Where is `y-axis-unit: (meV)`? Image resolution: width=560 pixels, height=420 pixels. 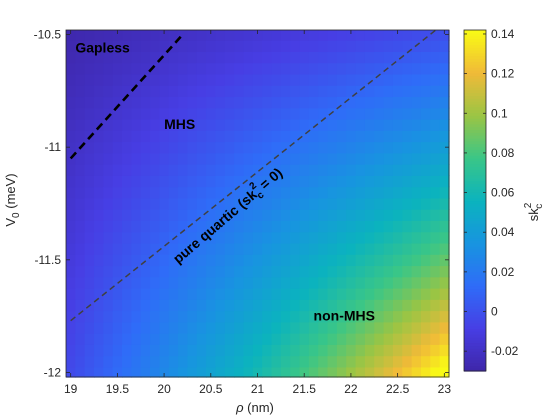
y-axis-unit: (meV) is located at coordinates (10, 192).